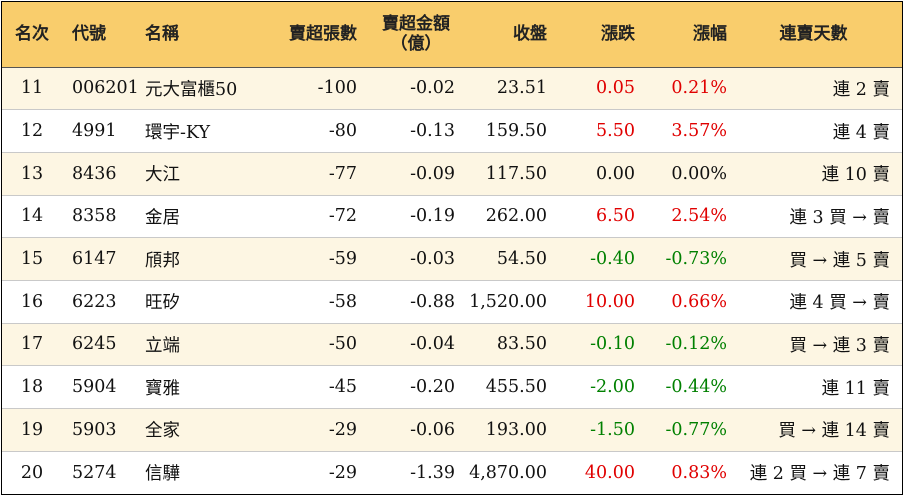 This screenshot has width=904, height=496. Describe the element at coordinates (618, 34) in the screenshot. I see `header-change: 漲跌` at that location.